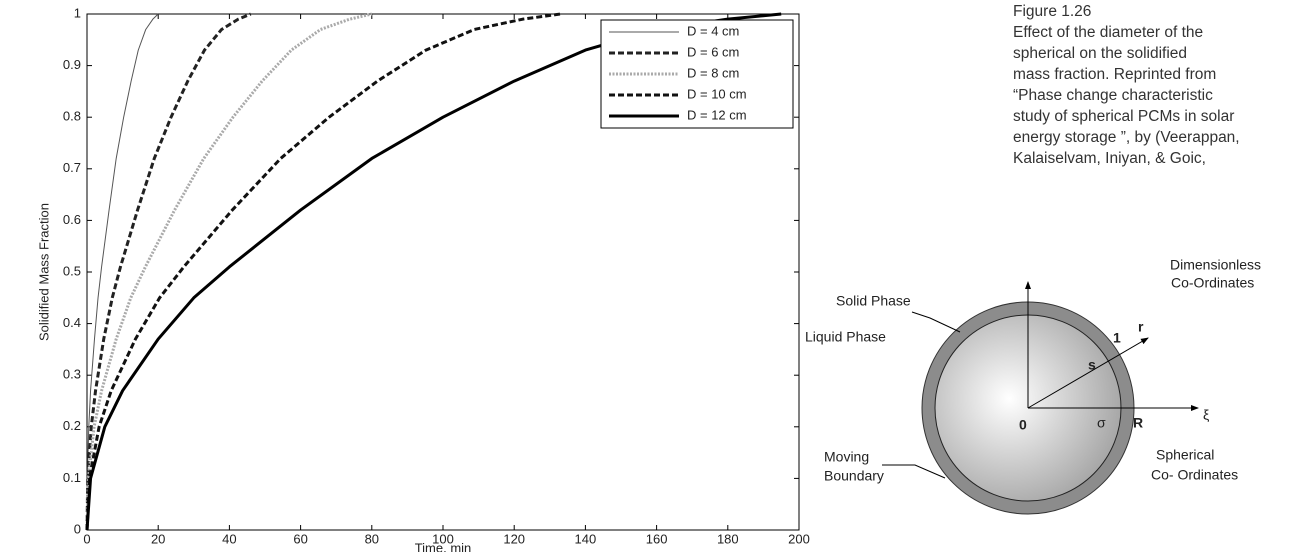 The image size is (1300, 552). I want to click on diagram-symbol: s, so click(1092, 365).